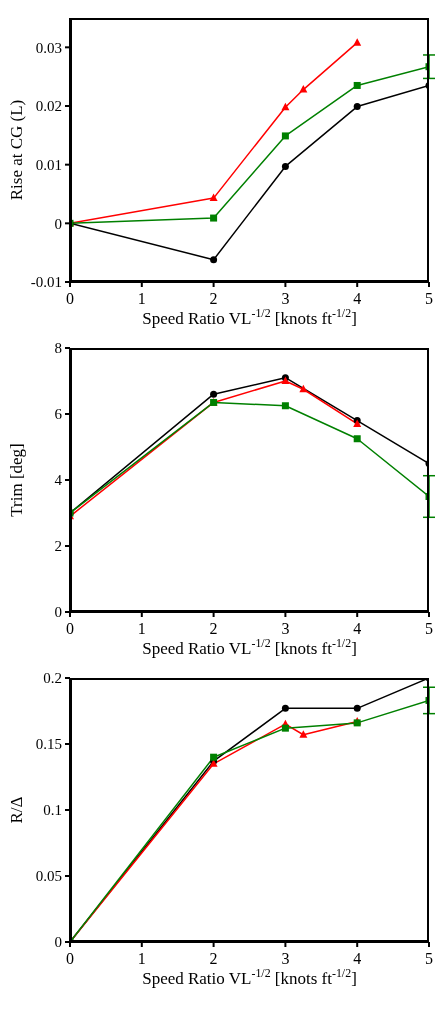 This screenshot has height=1012, width=445. I want to click on y-tick-label: 0.05, so click(48, 876).